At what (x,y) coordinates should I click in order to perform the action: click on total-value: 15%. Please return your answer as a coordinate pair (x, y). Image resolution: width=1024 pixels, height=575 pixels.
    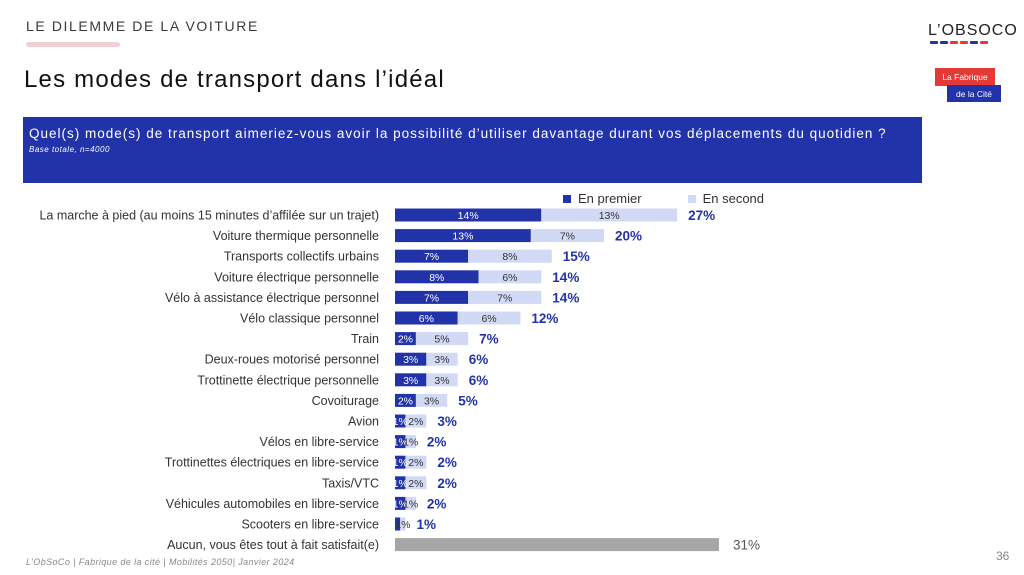
    Looking at the image, I should click on (576, 256).